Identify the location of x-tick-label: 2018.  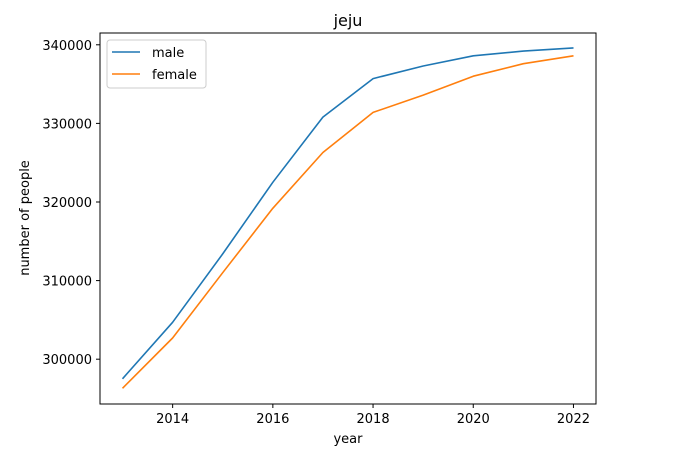
(373, 419).